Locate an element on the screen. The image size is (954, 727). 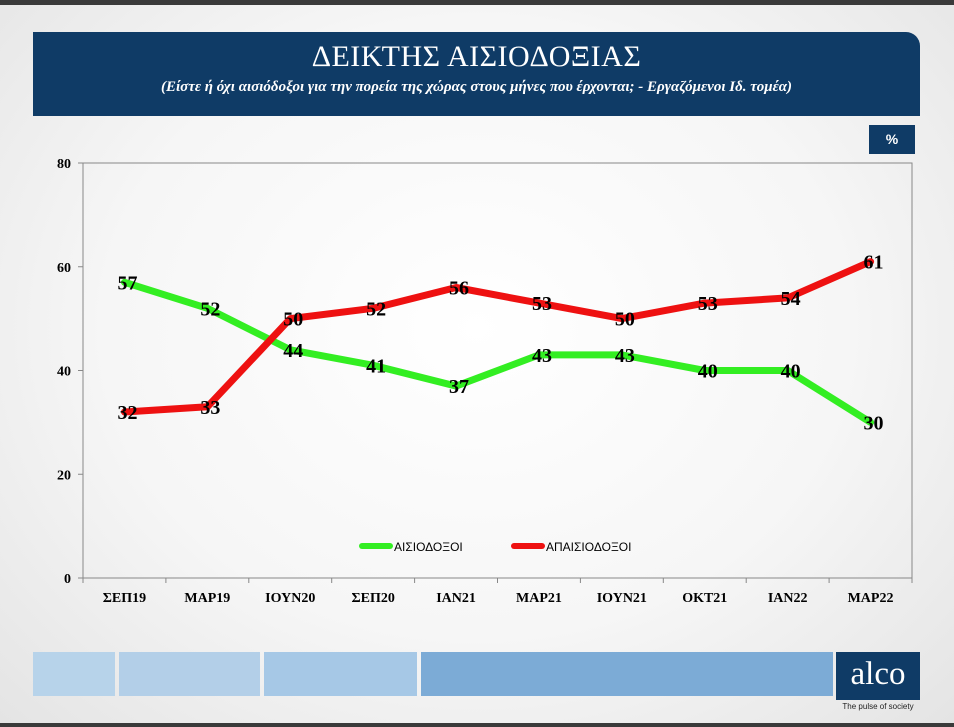
x-tick-label: ΙΟΥΝ21 is located at coordinates (622, 598).